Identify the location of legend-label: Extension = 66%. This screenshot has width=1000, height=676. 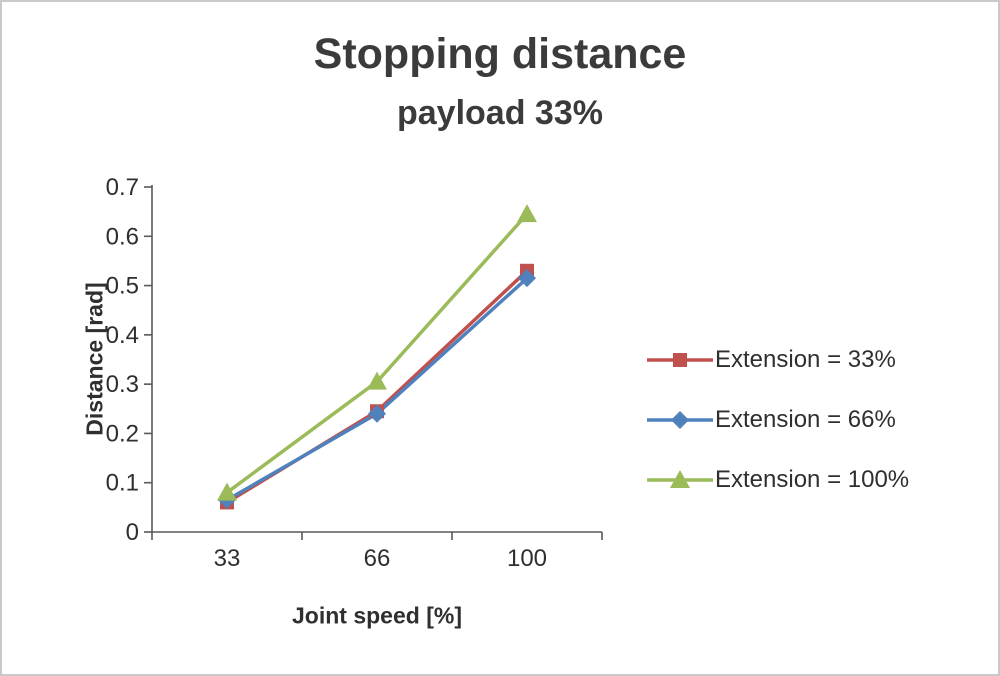
(805, 419).